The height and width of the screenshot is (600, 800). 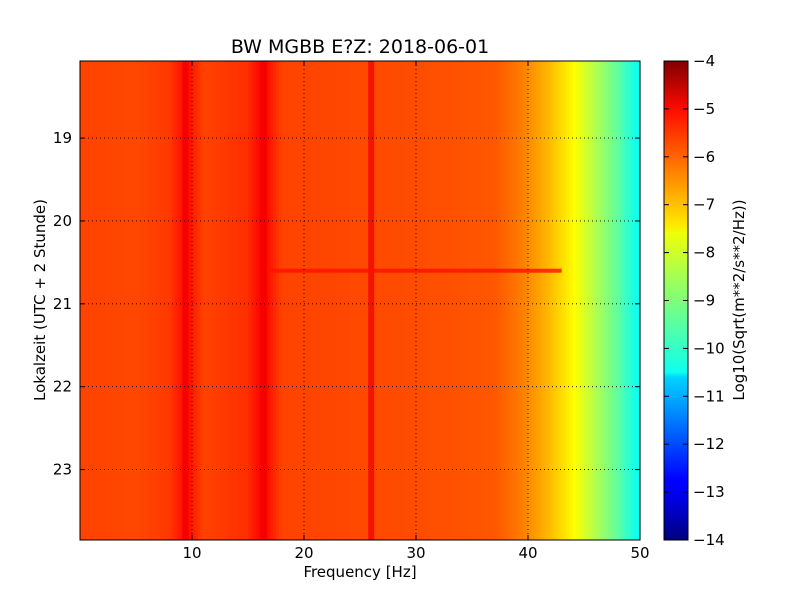 I want to click on colorbar-axis: −4 −5 −6 −7 −8 −9 −10 −11 −12 −13 −14, so click(x=694, y=300).